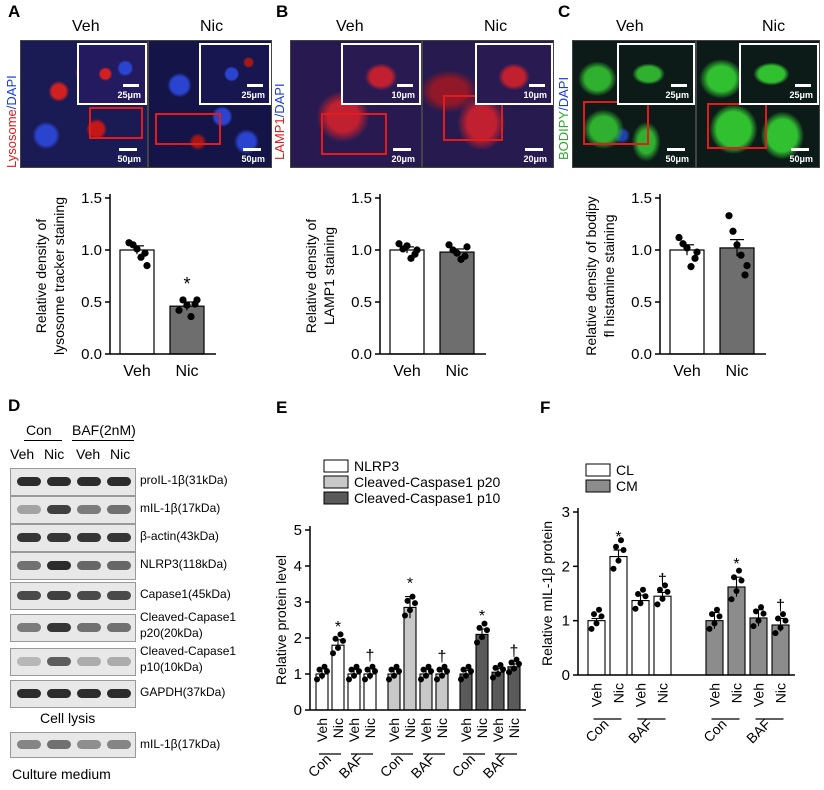  What do you see at coordinates (361, 198) in the screenshot?
I see `y-tick-label: 1.5` at bounding box center [361, 198].